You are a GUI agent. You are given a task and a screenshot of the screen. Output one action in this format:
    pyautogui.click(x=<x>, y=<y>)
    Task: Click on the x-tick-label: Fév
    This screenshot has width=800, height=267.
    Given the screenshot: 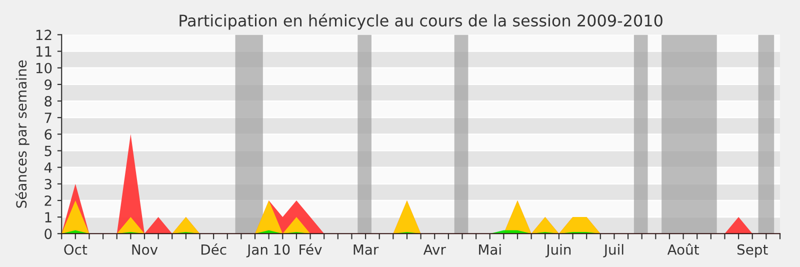 What is the action you would take?
    pyautogui.click(x=311, y=249)
    